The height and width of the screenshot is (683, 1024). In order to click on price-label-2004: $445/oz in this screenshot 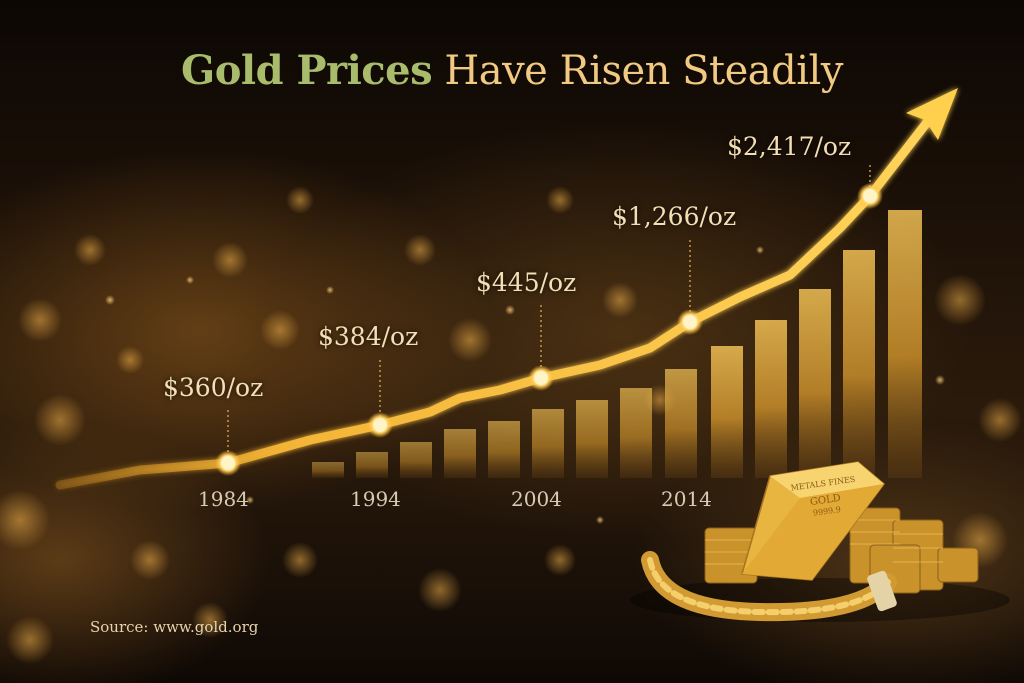, I will do `click(526, 282)`.